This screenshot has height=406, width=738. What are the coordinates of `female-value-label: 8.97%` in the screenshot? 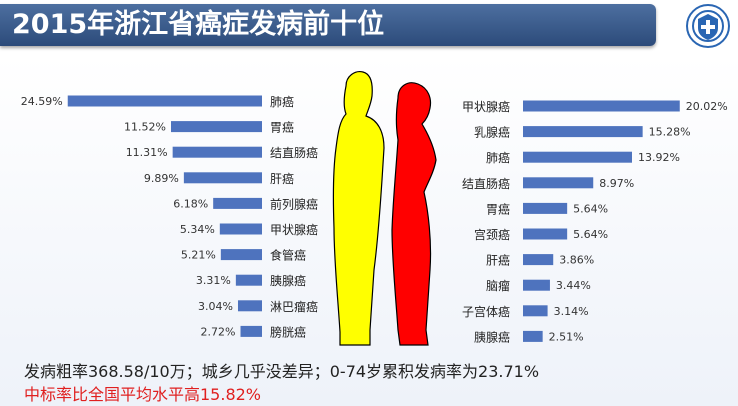 It's located at (616, 183).